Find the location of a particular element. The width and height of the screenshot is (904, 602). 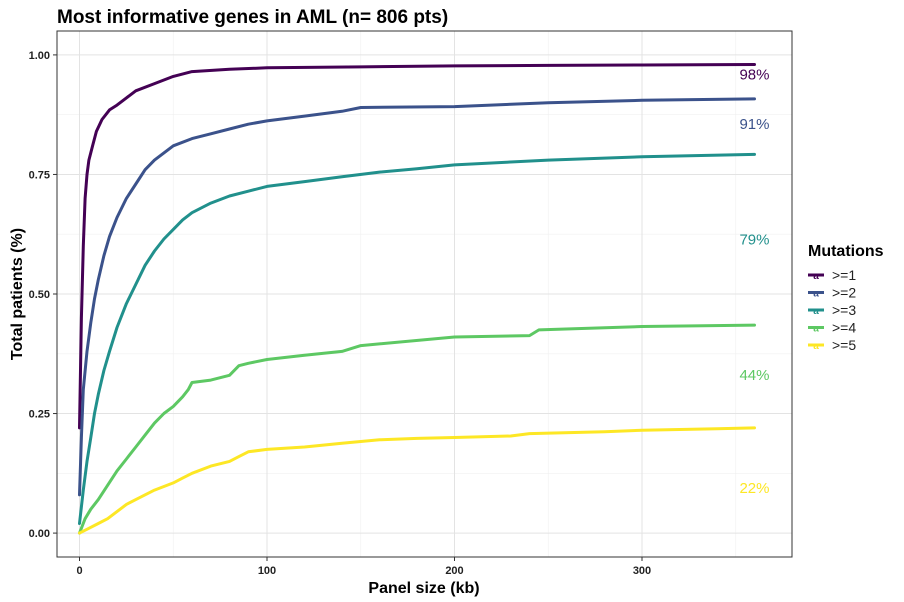

legend: Mutations a >=1 a >=2 a >=3 a >=4 a >=5 is located at coordinates (846, 298).